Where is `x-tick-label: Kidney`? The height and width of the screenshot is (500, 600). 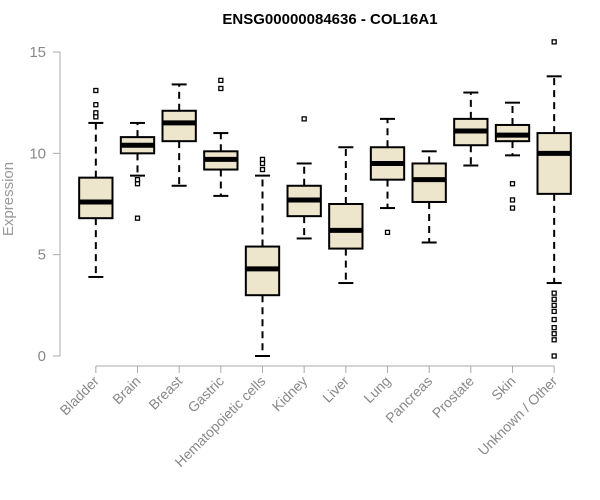
x-tick-label: Kidney is located at coordinates (290, 394).